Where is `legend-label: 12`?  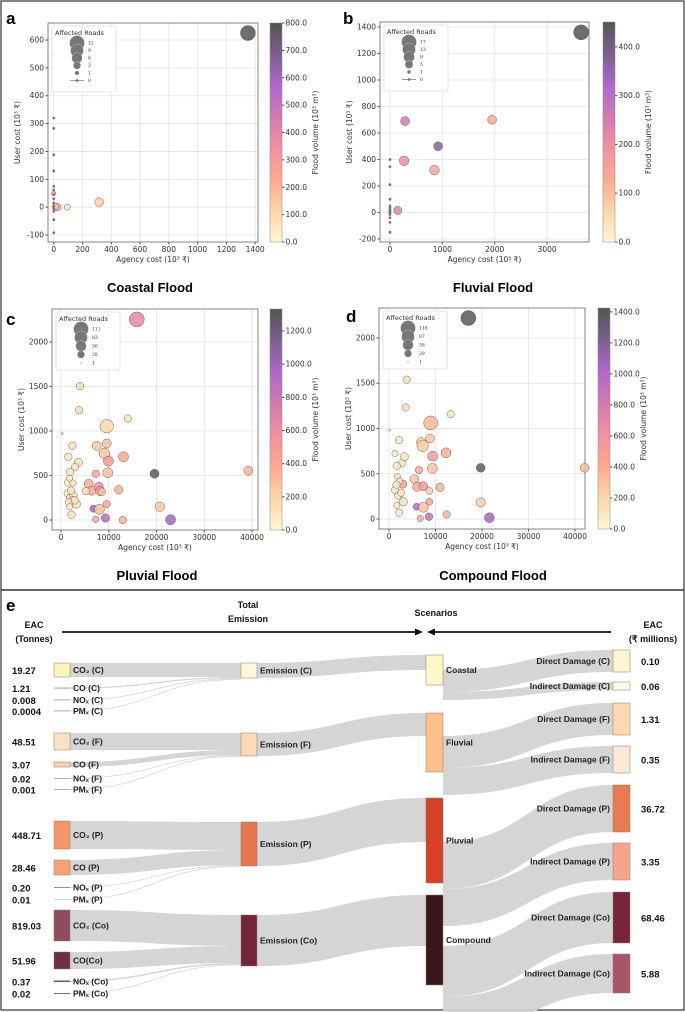
legend-label: 12 is located at coordinates (91, 44).